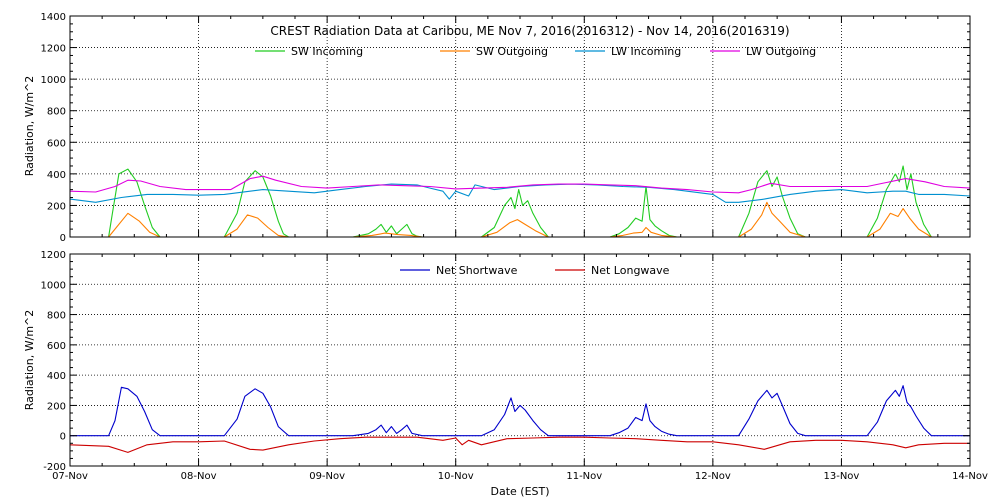 The height and width of the screenshot is (500, 1000). I want to click on top-series-lw-incoming, so click(520, 193).